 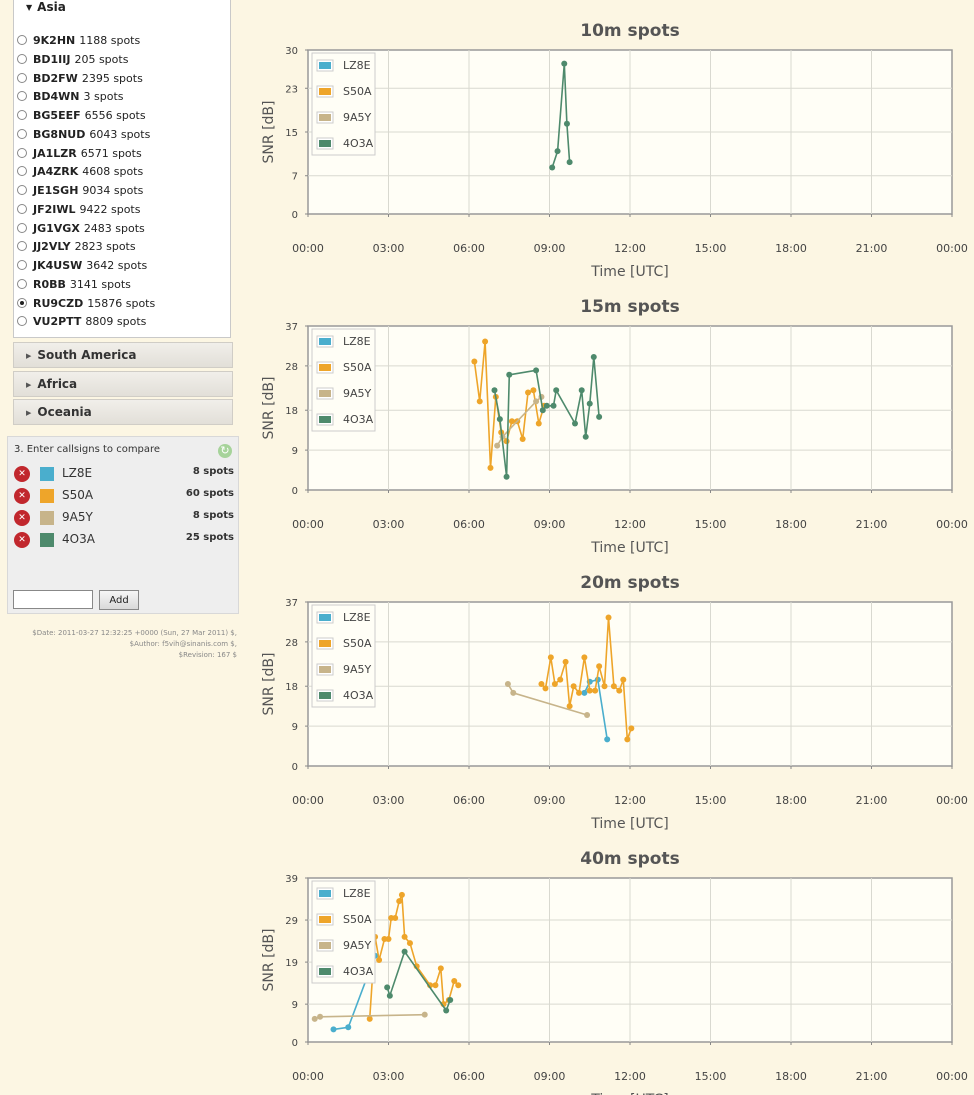 I want to click on region-header-oceania: ▶ Oceania, so click(x=123, y=412).